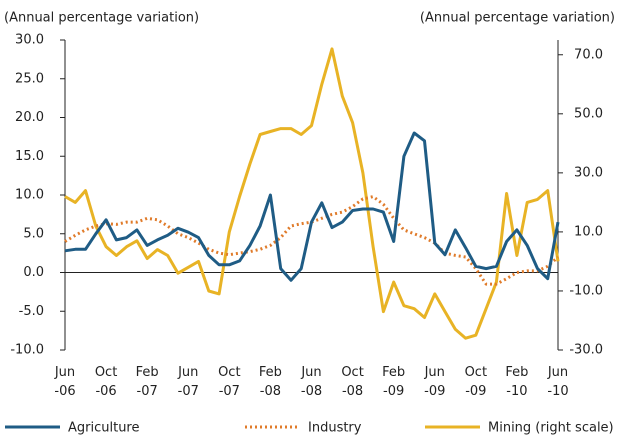  What do you see at coordinates (517, 18) in the screenshot?
I see `y2-axis-label: (Annual percentage variation)` at bounding box center [517, 18].